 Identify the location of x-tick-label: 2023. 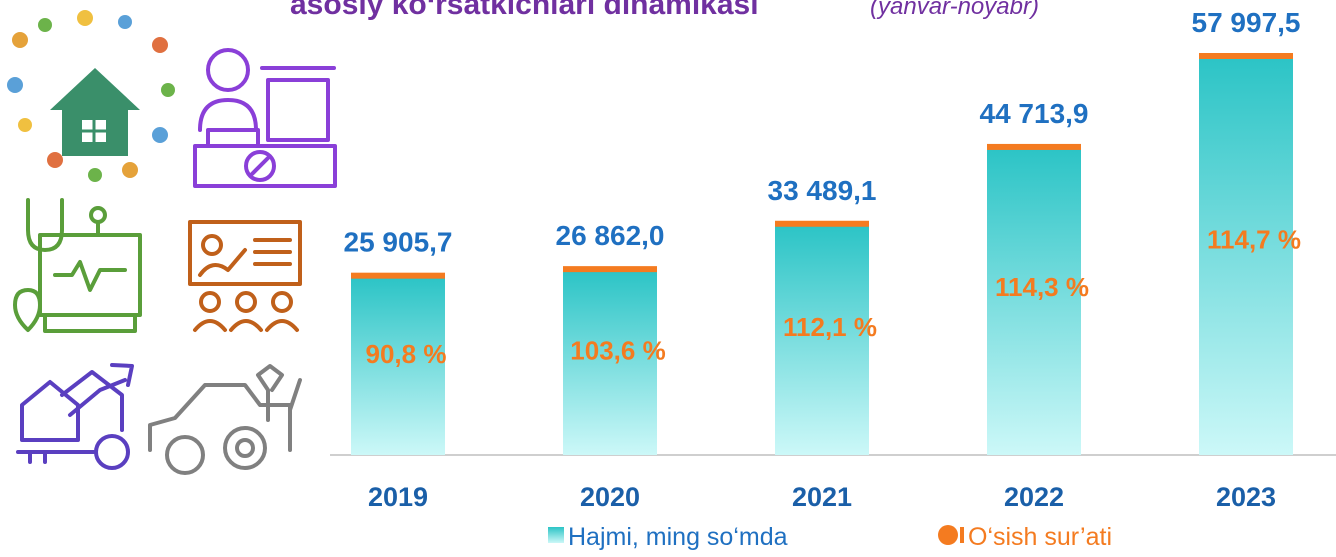
(1246, 497).